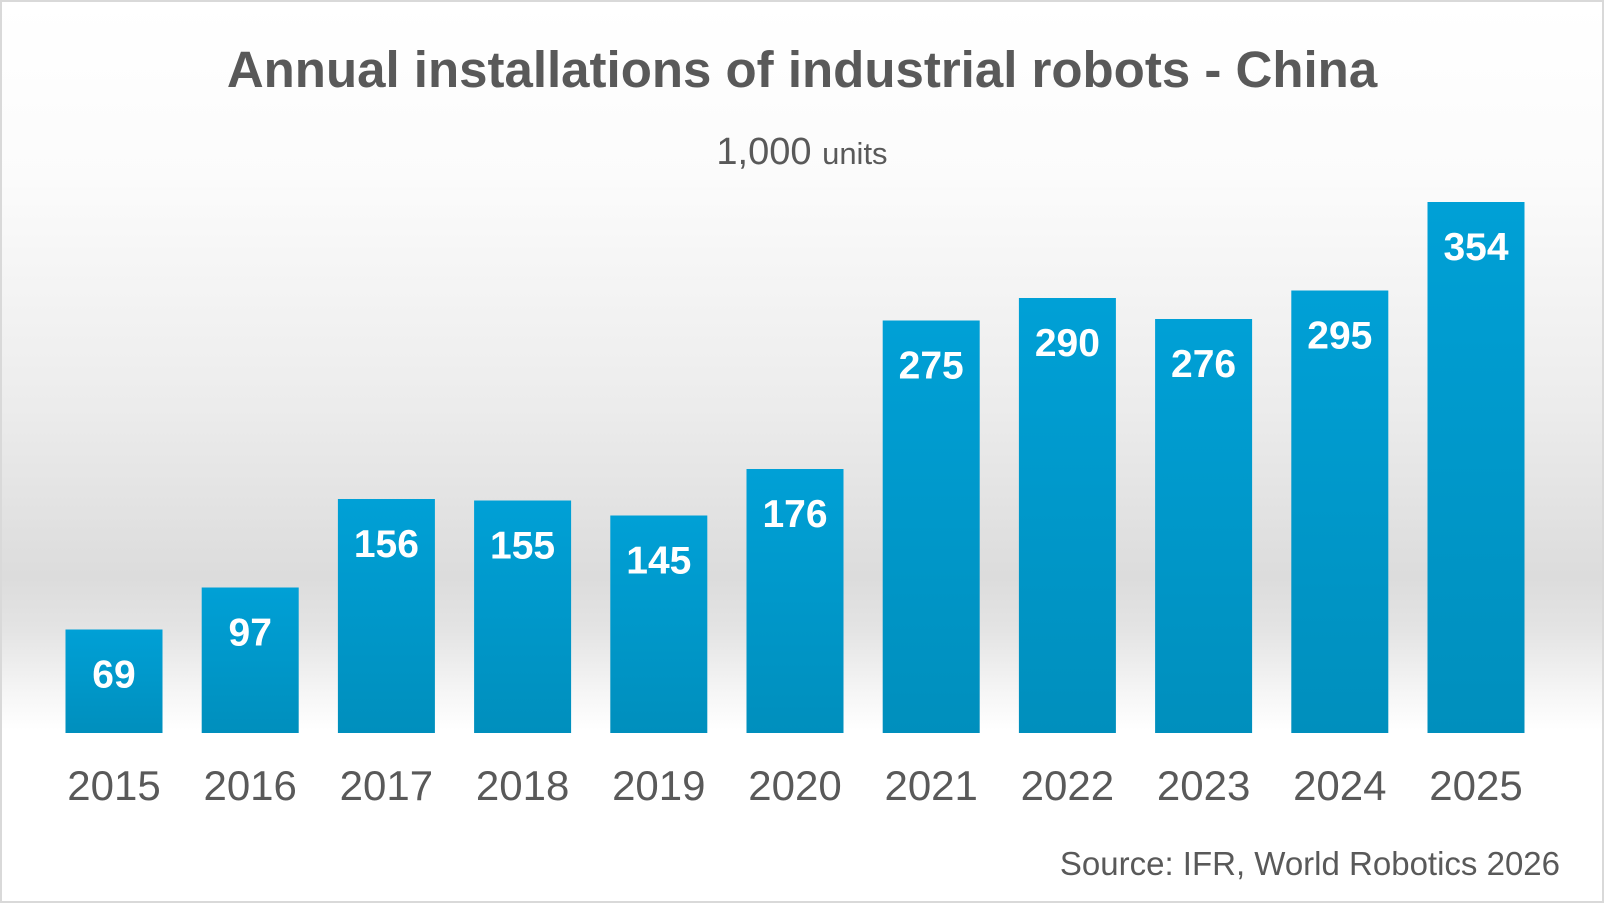  Describe the element at coordinates (1204, 526) in the screenshot. I see `bar-2023` at that location.